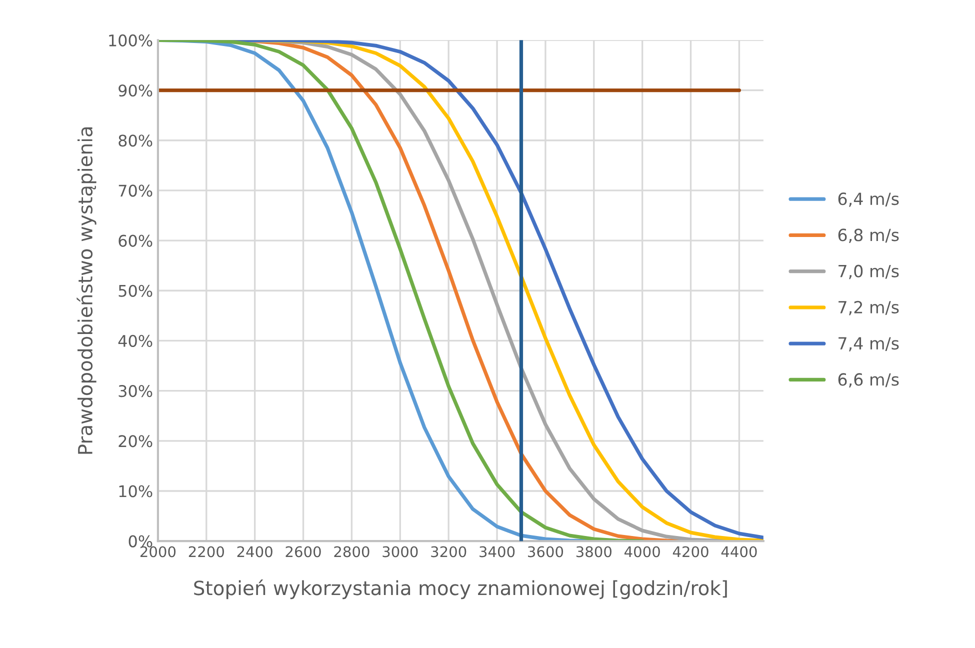  I want to click on x-tick-label: 4200, so click(690, 552).